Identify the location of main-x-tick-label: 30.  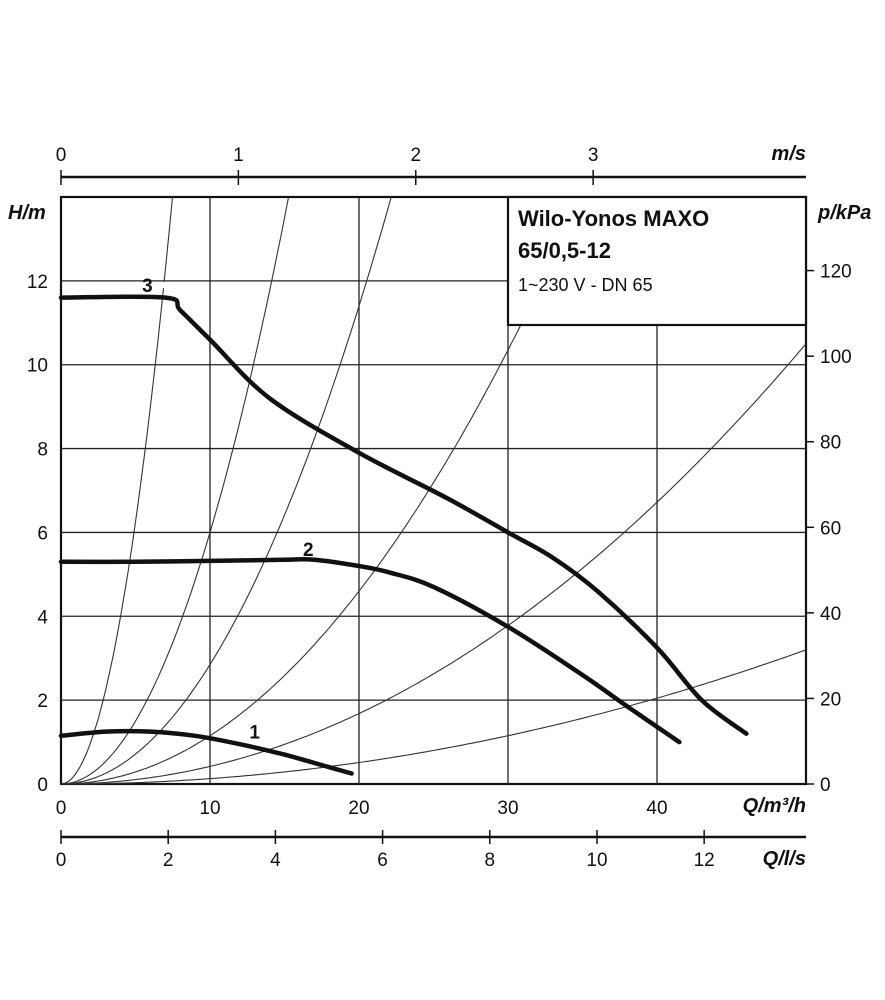
(507, 808).